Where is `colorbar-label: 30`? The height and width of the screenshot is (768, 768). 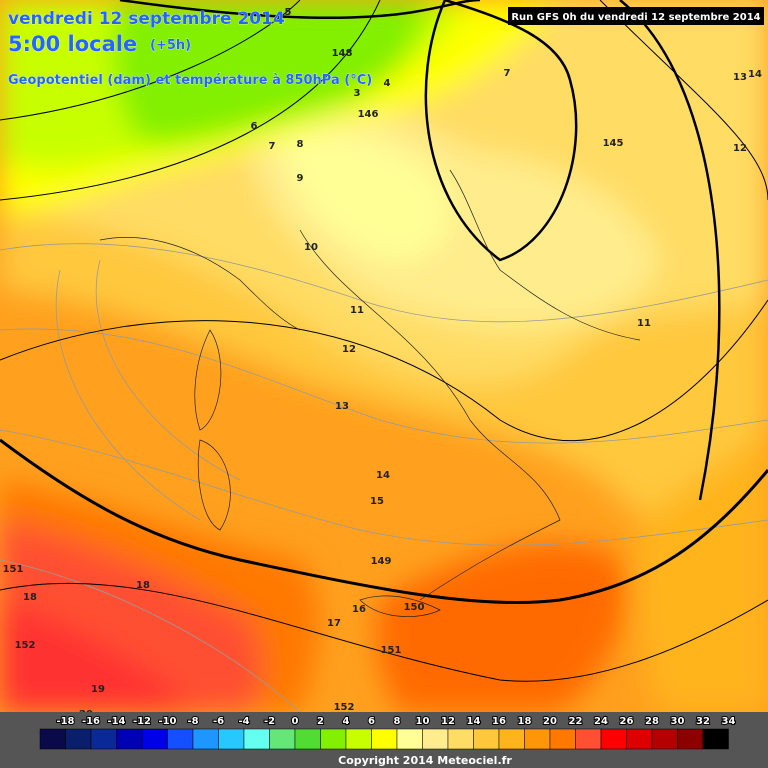 colorbar-label: 30 is located at coordinates (678, 721).